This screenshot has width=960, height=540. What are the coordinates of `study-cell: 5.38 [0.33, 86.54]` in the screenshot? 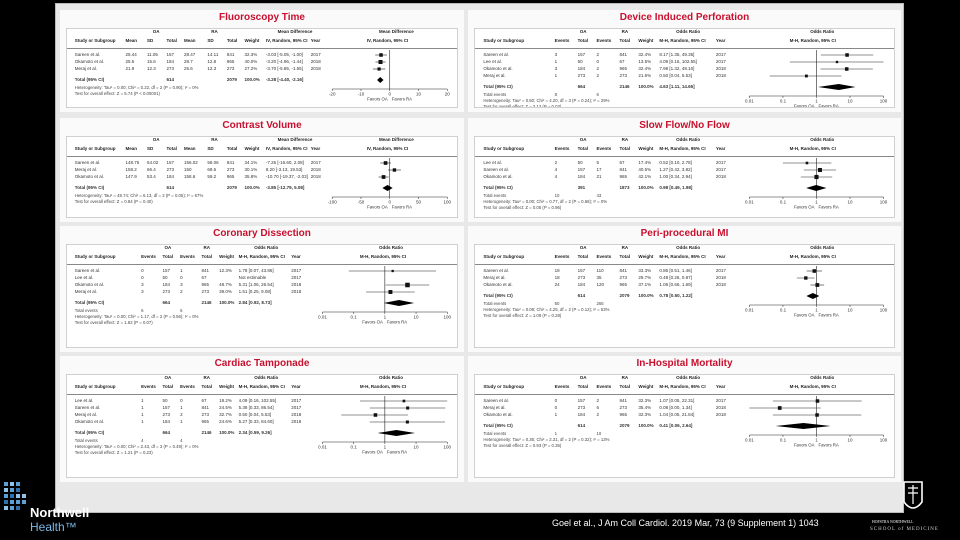 It's located at (256, 407).